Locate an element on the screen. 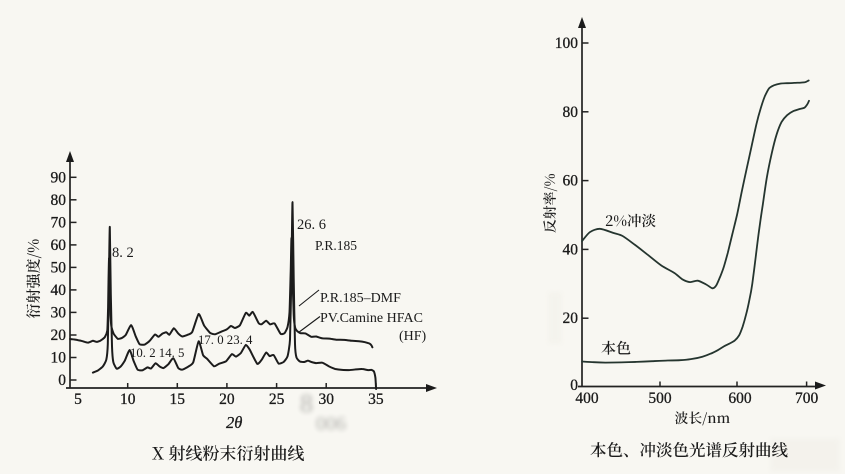 The height and width of the screenshot is (474, 845). svg-text: 100 is located at coordinates (567, 43).